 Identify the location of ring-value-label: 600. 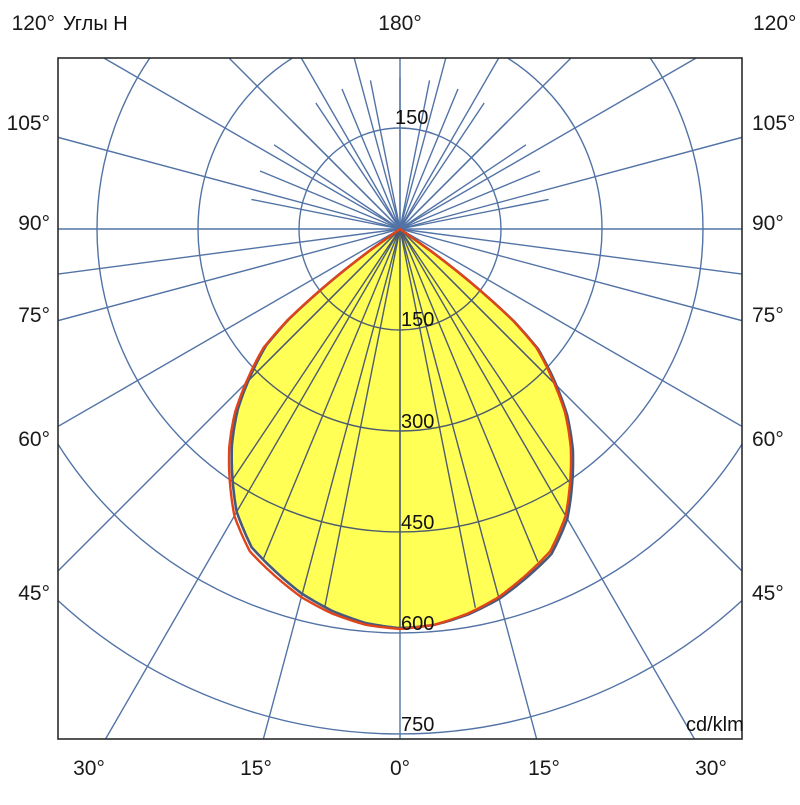
(417, 624).